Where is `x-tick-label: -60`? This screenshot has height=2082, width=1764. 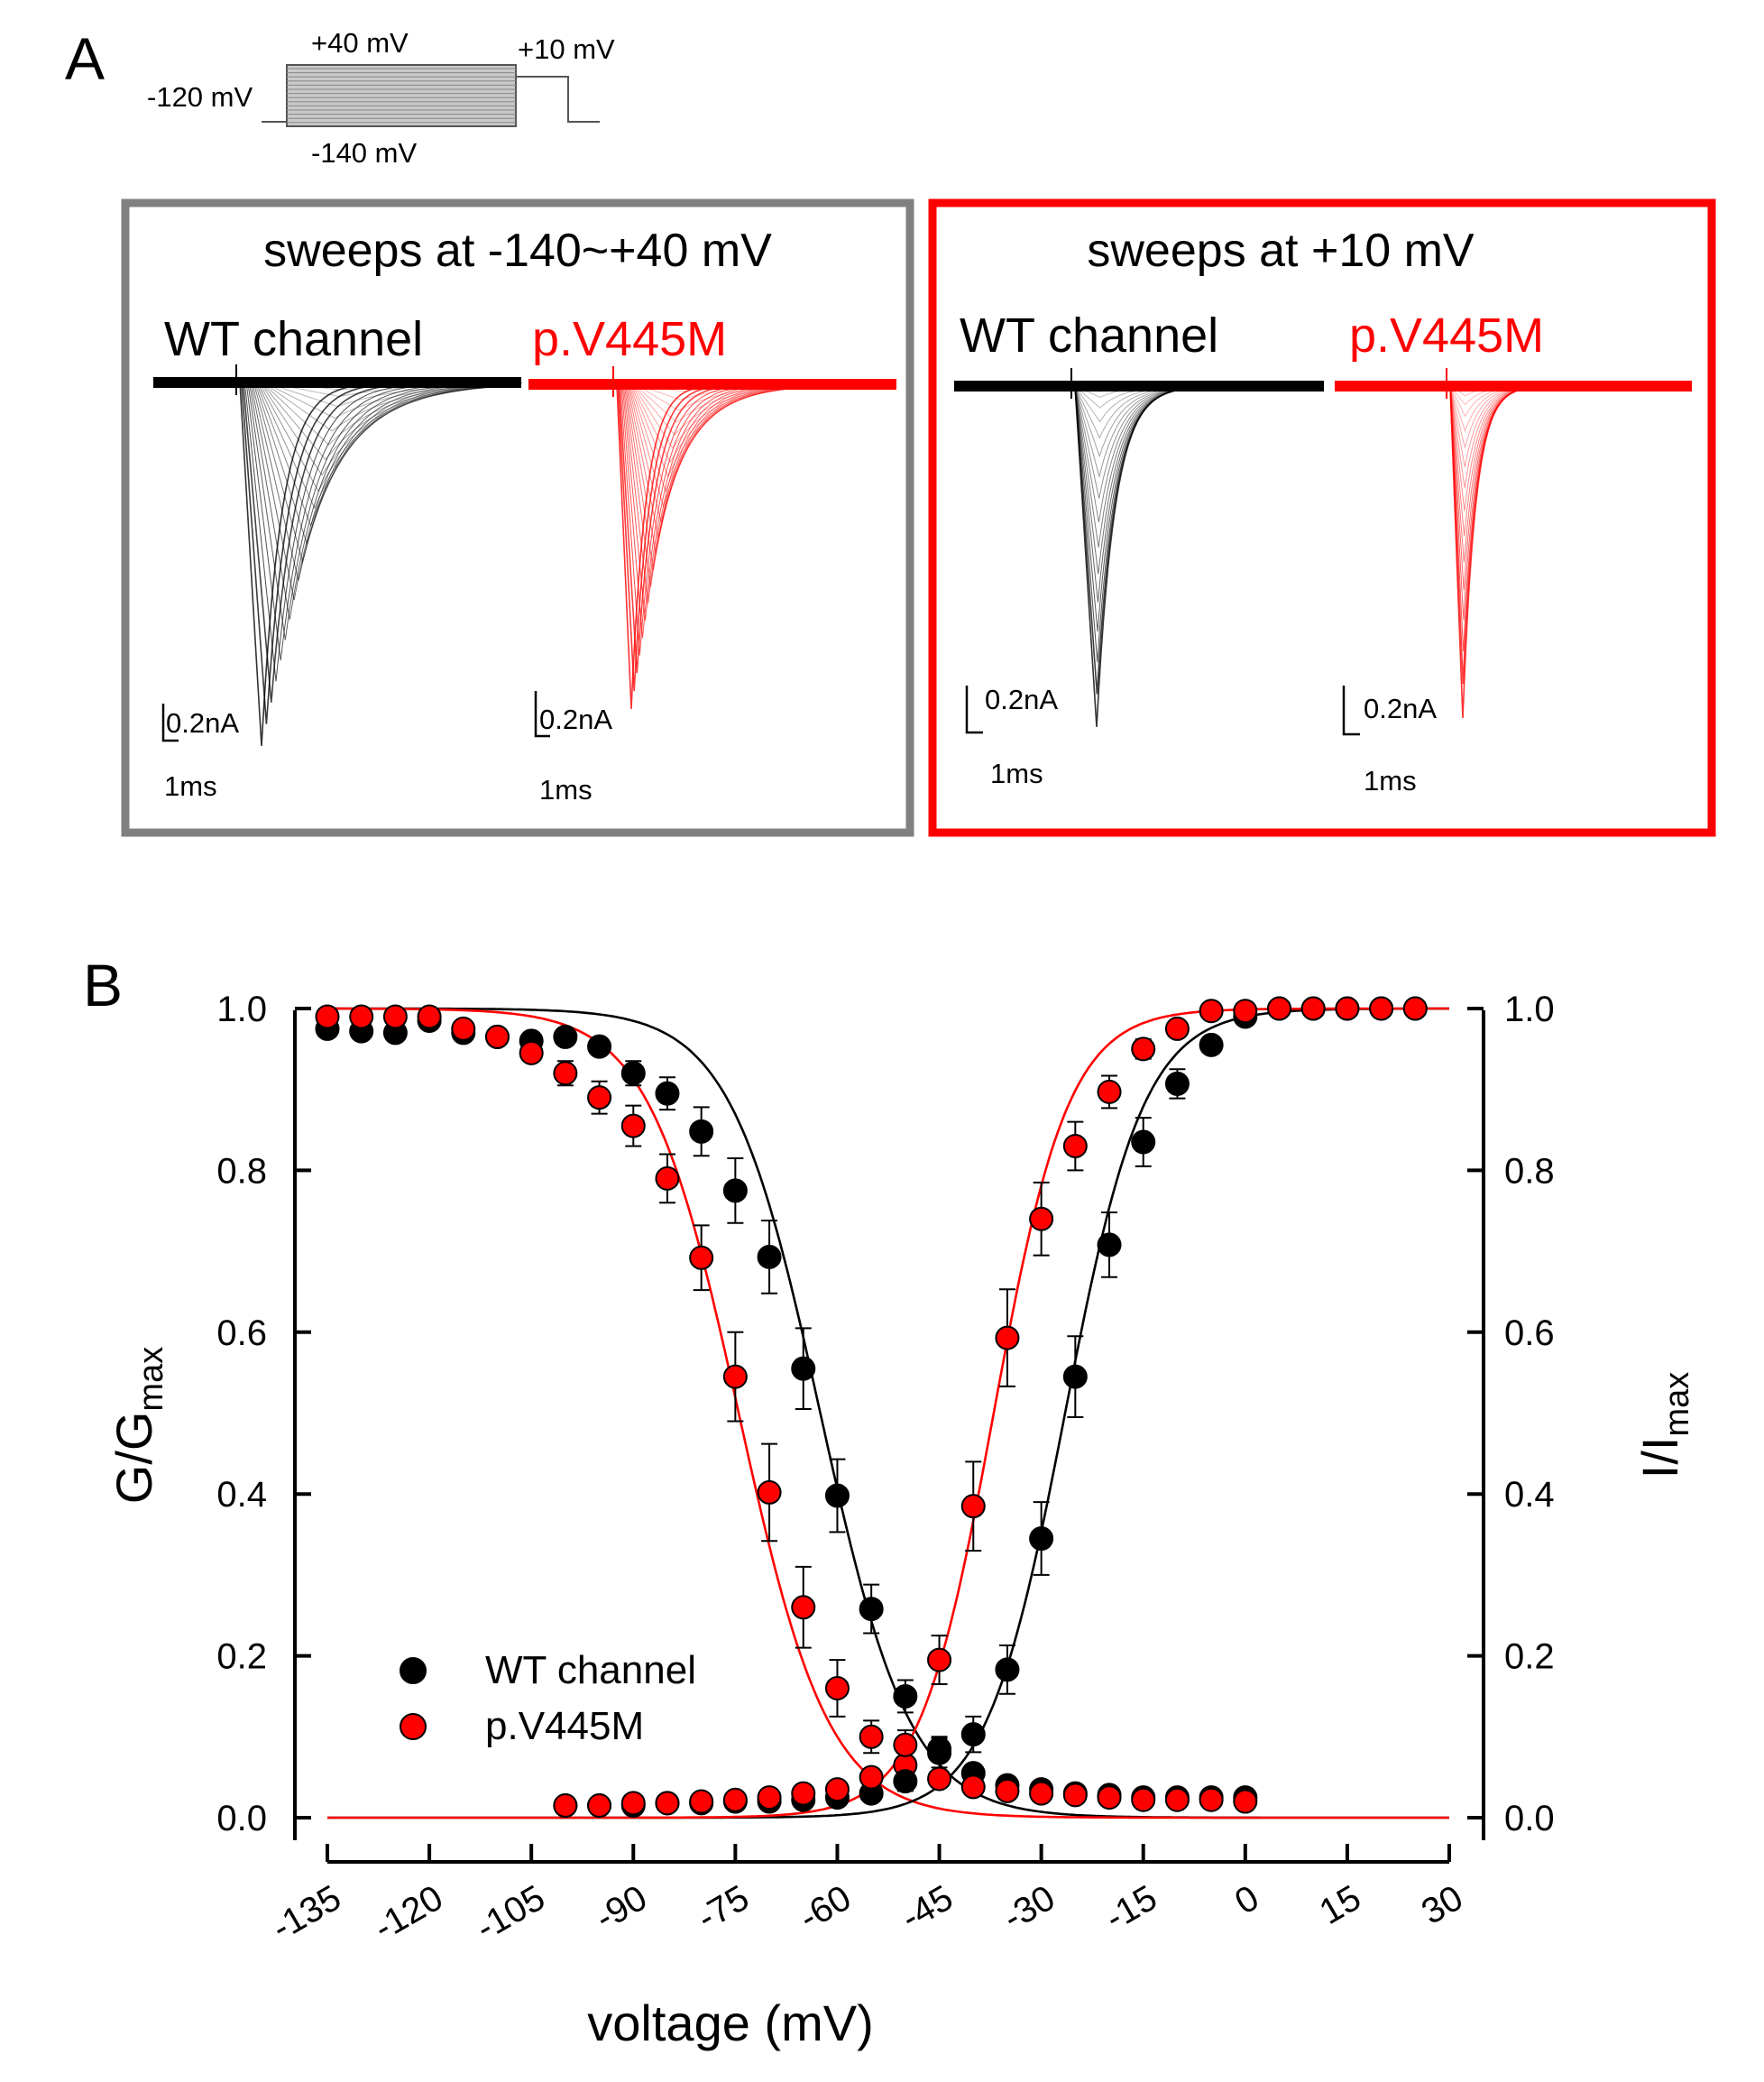
x-tick-label: -60 is located at coordinates (825, 1908).